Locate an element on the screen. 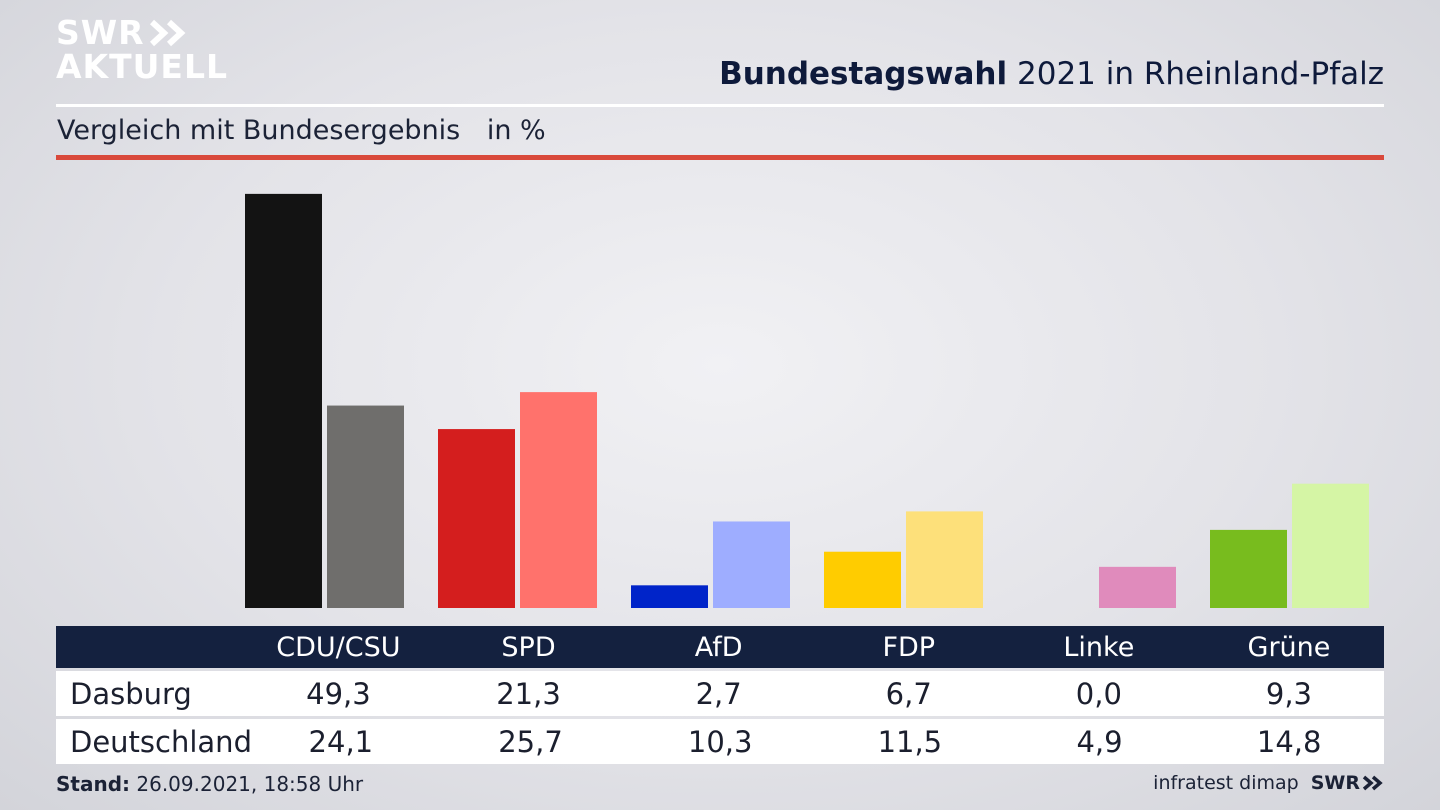 Image resolution: width=1440 pixels, height=810 pixels. column-header: CDU/CSU is located at coordinates (338, 647).